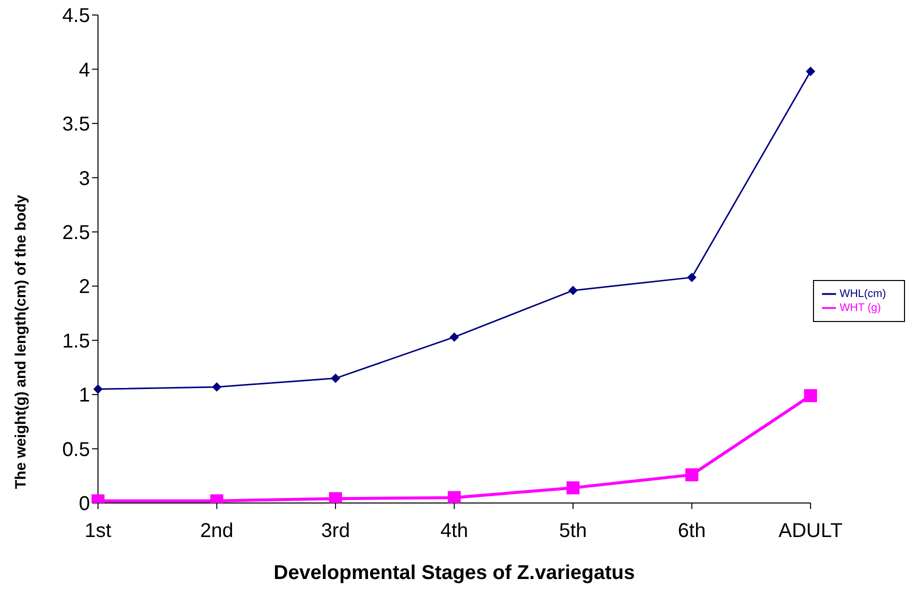  Describe the element at coordinates (454, 573) in the screenshot. I see `x-axis-title: Developmental Stages of Z.variegatus` at that location.